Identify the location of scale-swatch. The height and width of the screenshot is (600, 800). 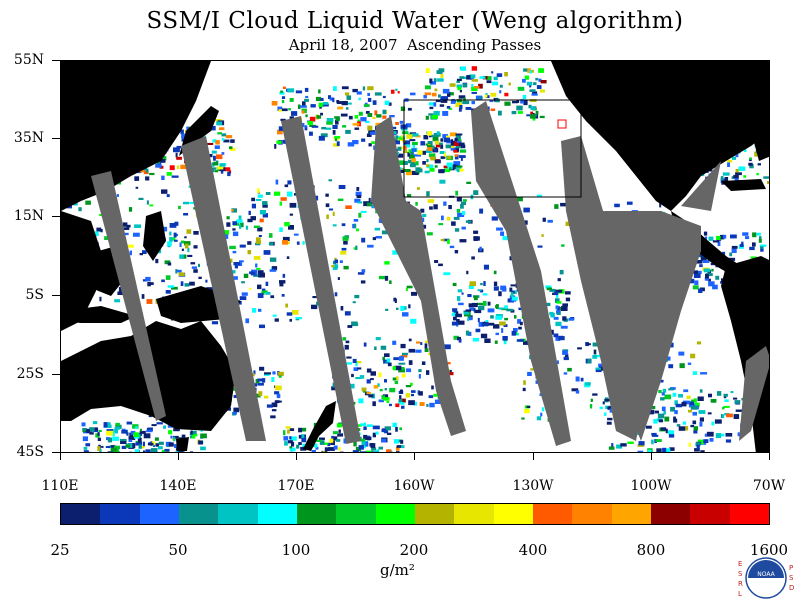
(631, 514).